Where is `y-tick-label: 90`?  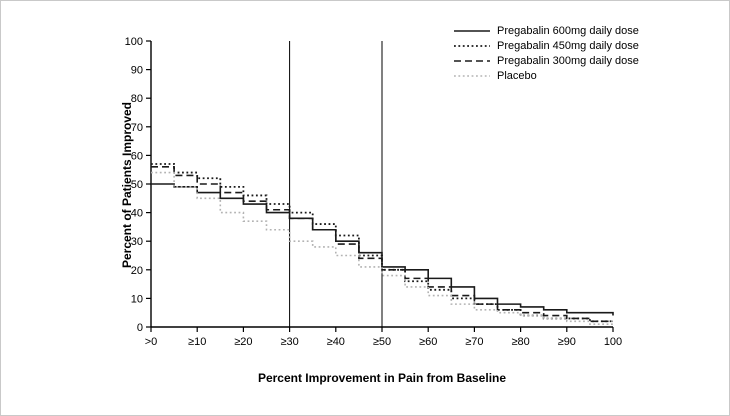
y-tick-label: 90 is located at coordinates (137, 71).